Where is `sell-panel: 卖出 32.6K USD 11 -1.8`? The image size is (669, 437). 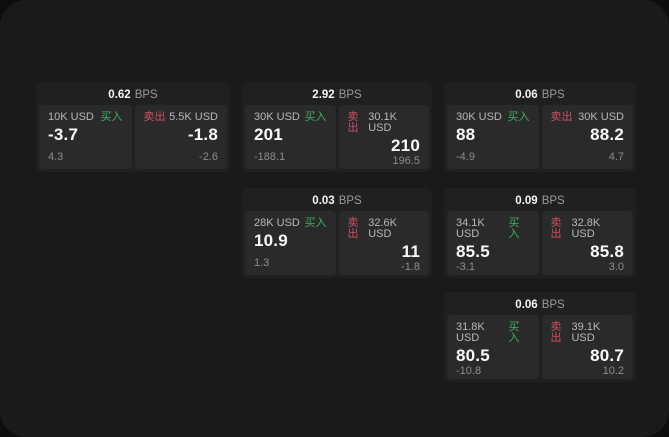
sell-panel: 卖出 32.6K USD 11 -1.8 is located at coordinates (383, 243).